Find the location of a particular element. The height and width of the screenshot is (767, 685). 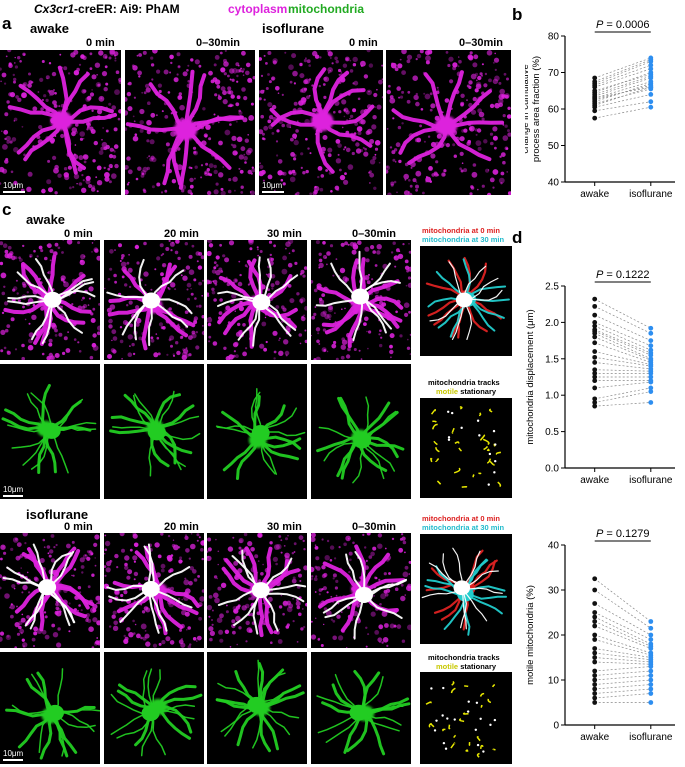

panel-c-iso-overlay is located at coordinates (466, 589).